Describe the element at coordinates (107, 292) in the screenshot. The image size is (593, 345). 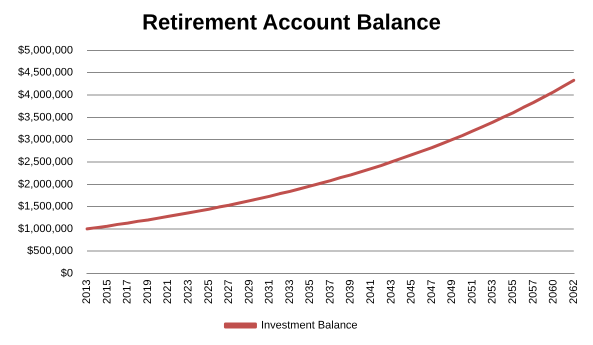
I see `x-tick-label: 2015` at that location.